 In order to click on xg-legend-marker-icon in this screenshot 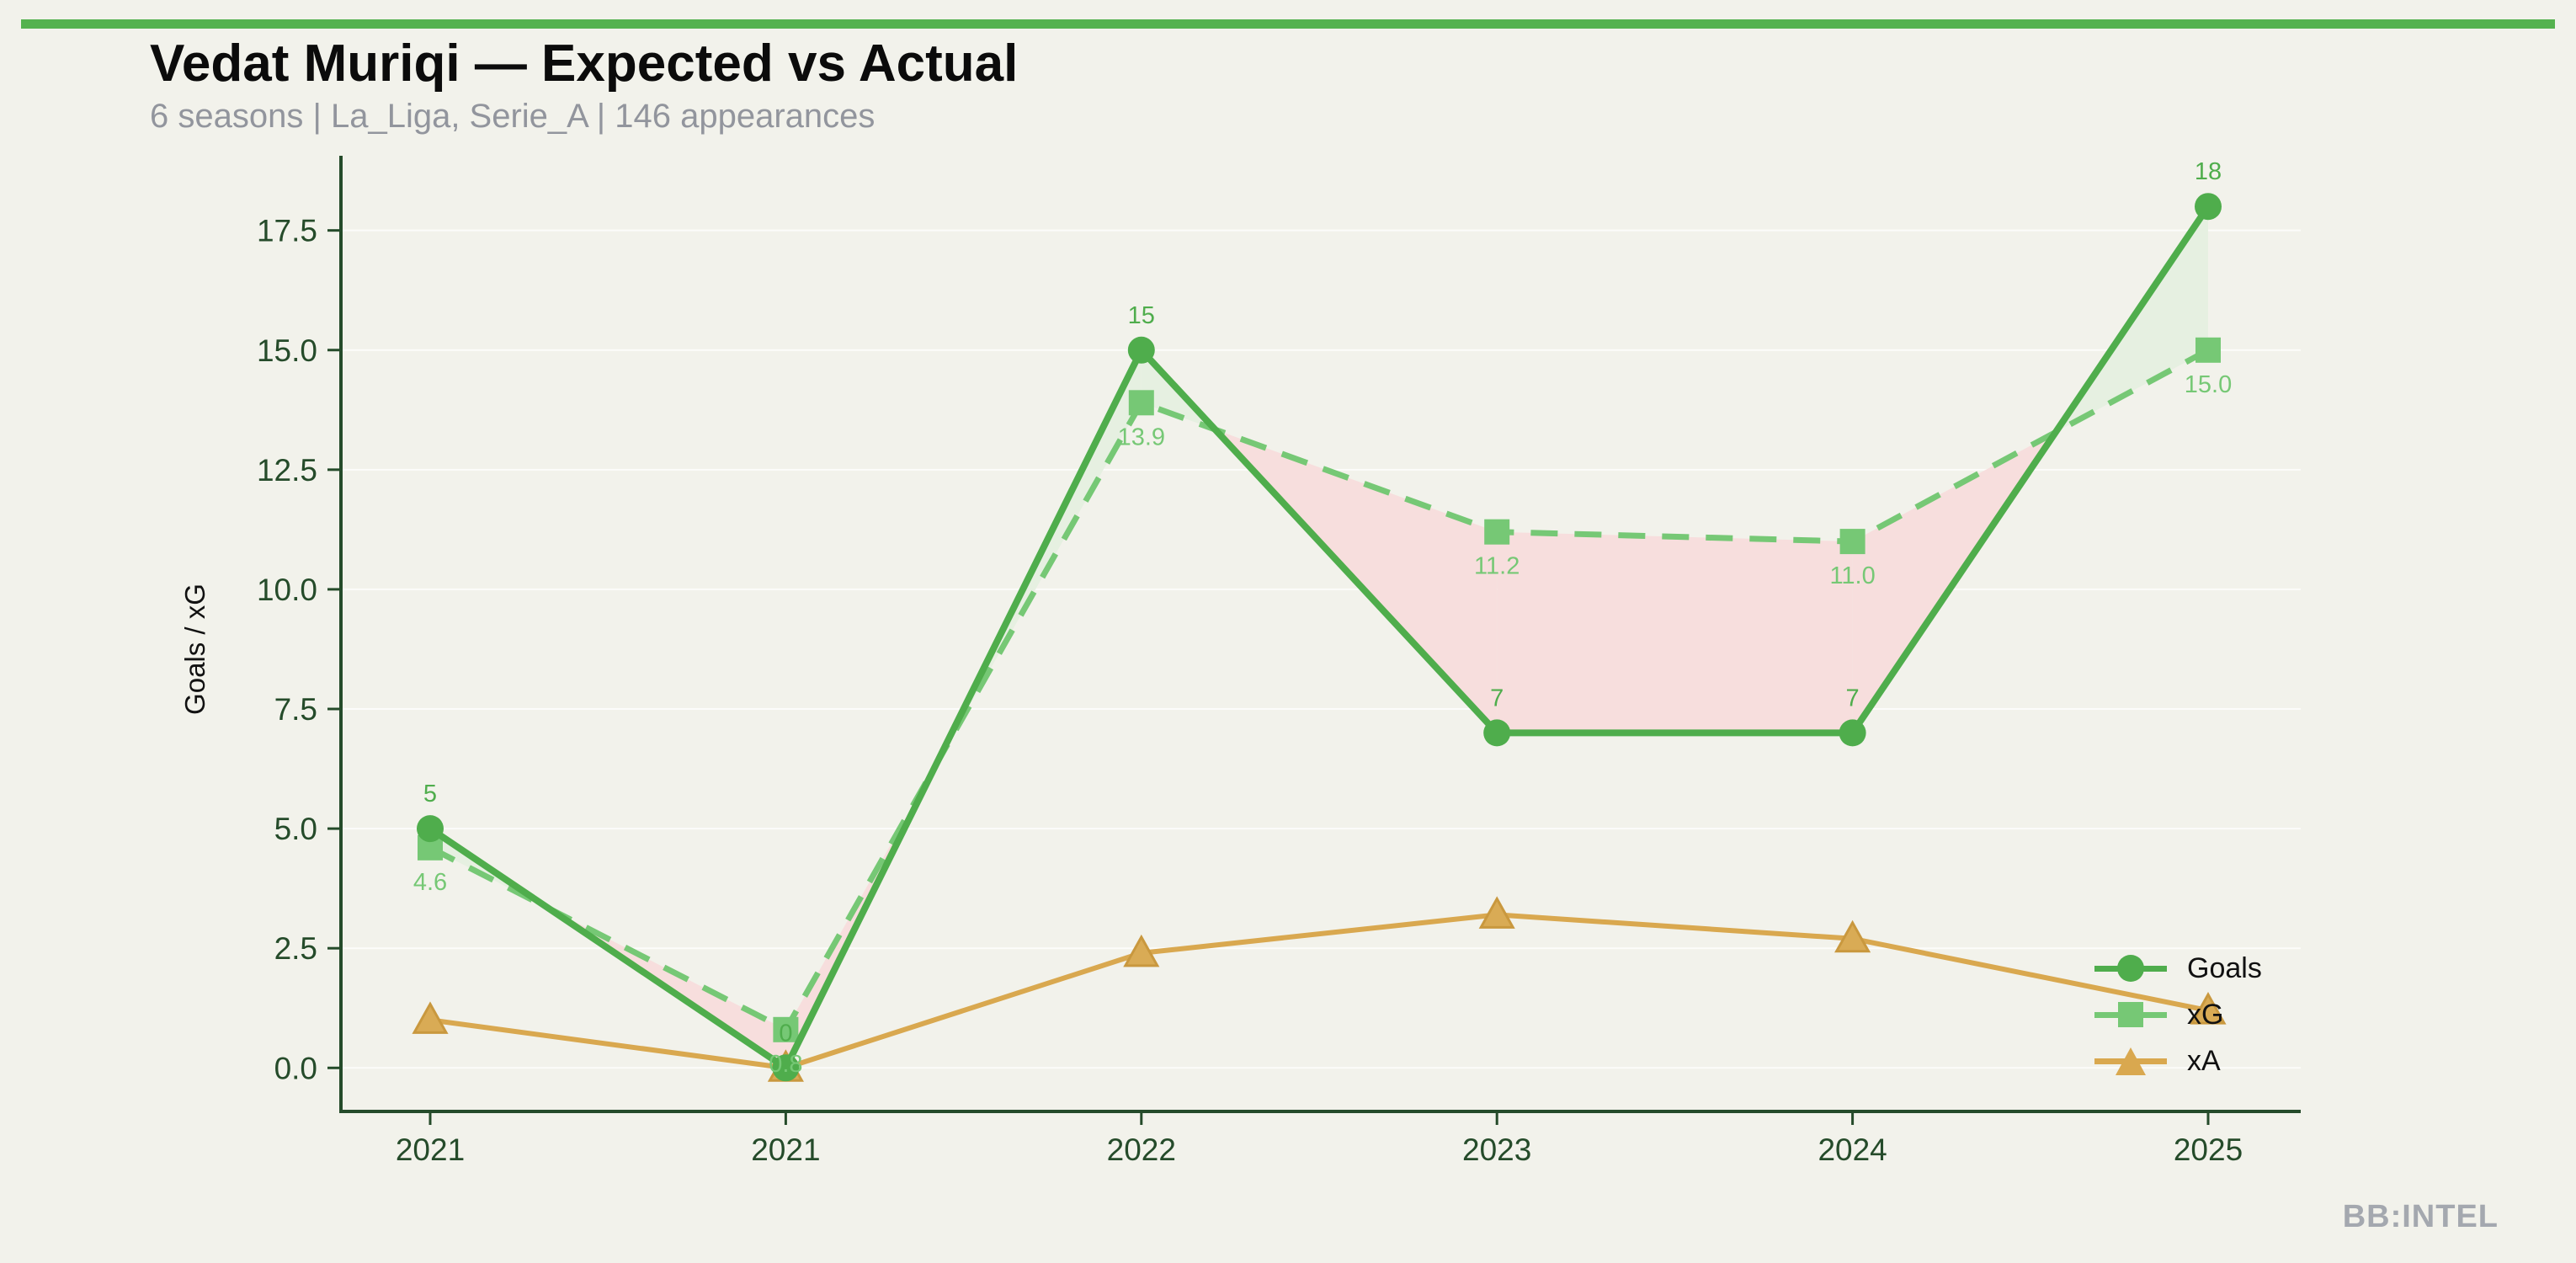, I will do `click(2130, 1014)`.